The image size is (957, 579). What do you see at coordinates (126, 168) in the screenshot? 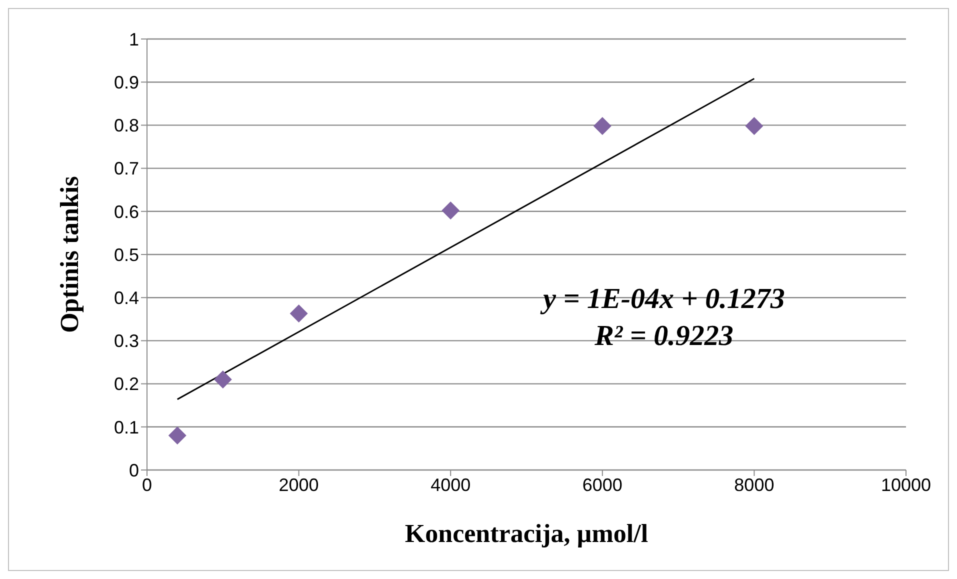
I see `y-tick-label: 0.7` at bounding box center [126, 168].